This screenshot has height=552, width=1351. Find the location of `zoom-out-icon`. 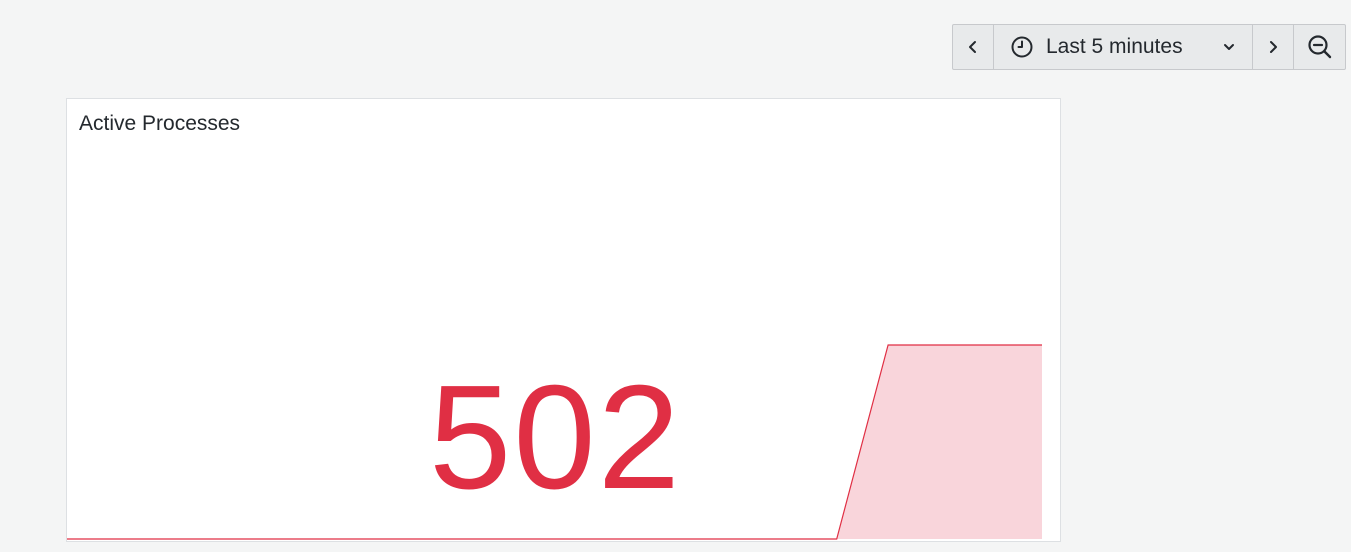

zoom-out-icon is located at coordinates (1320, 47).